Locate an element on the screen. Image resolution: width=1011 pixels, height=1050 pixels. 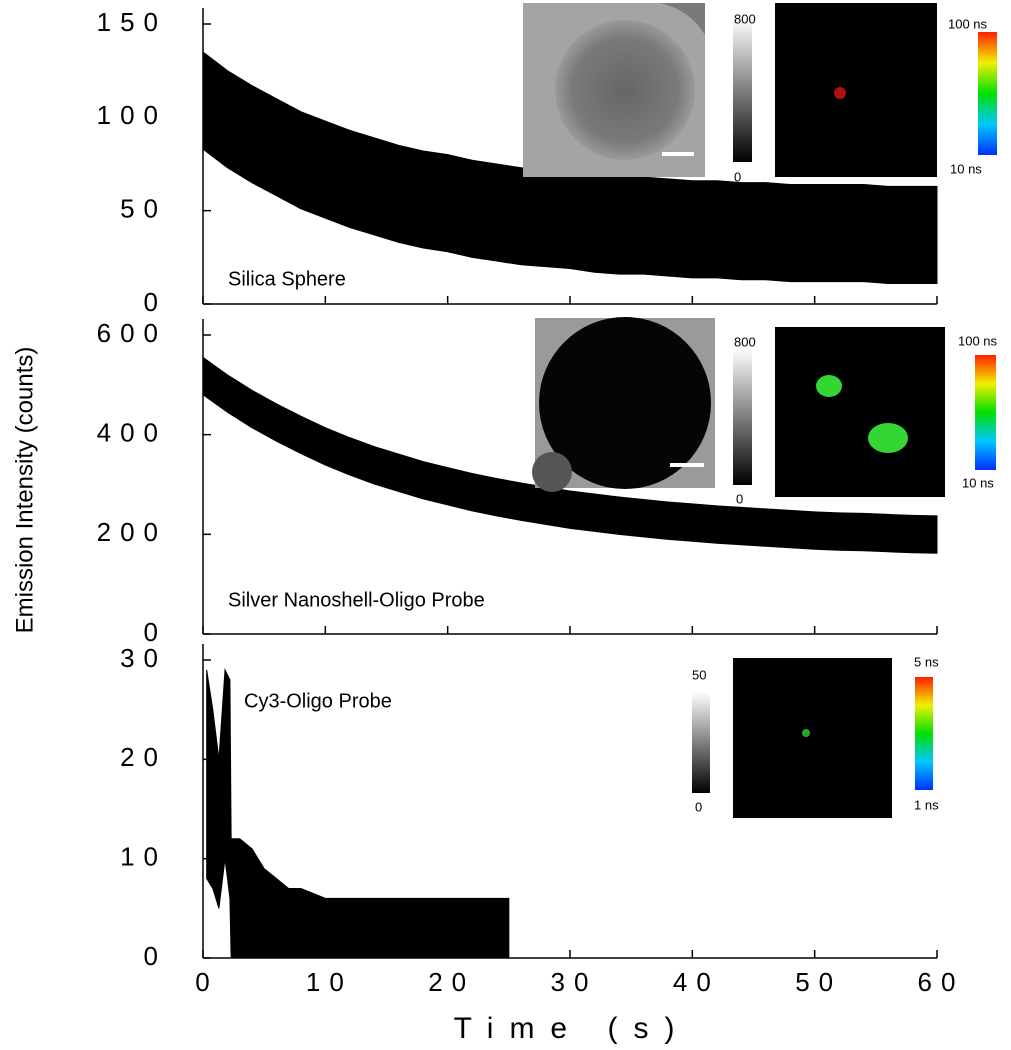
y-tick-label: 10 is located at coordinates (143, 857).